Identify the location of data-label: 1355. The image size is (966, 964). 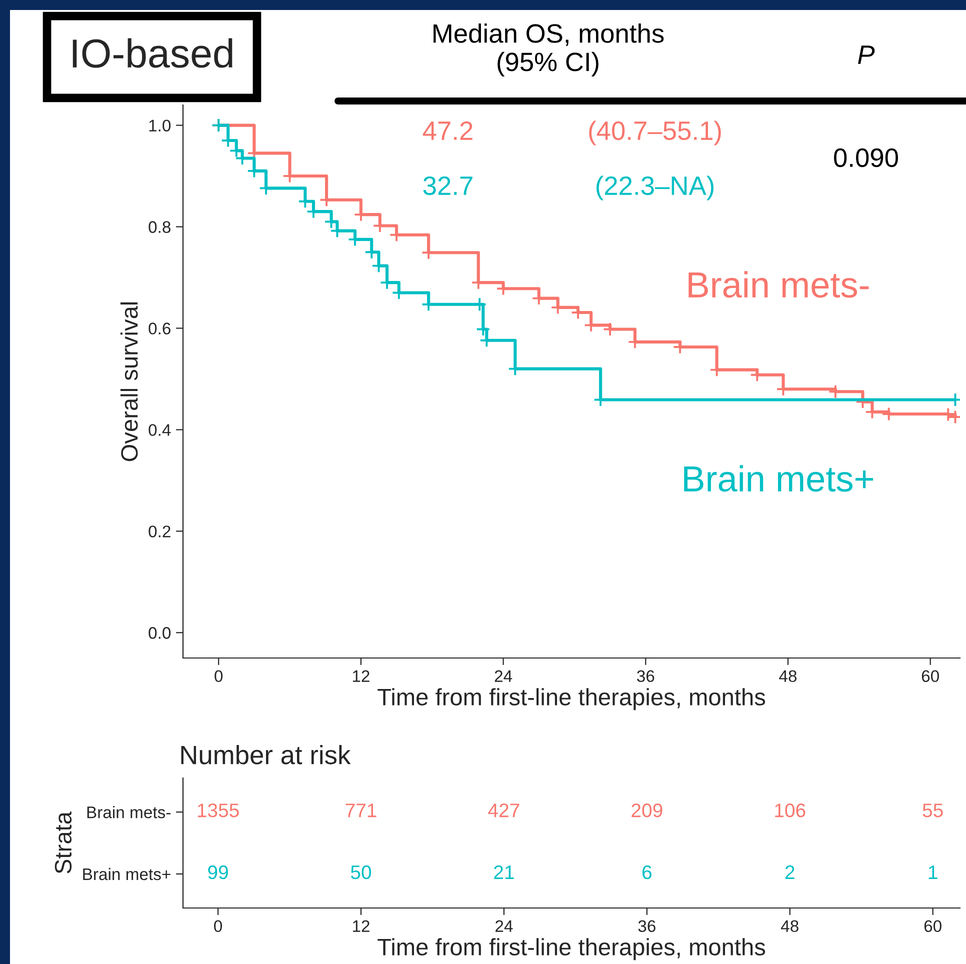
(218, 811).